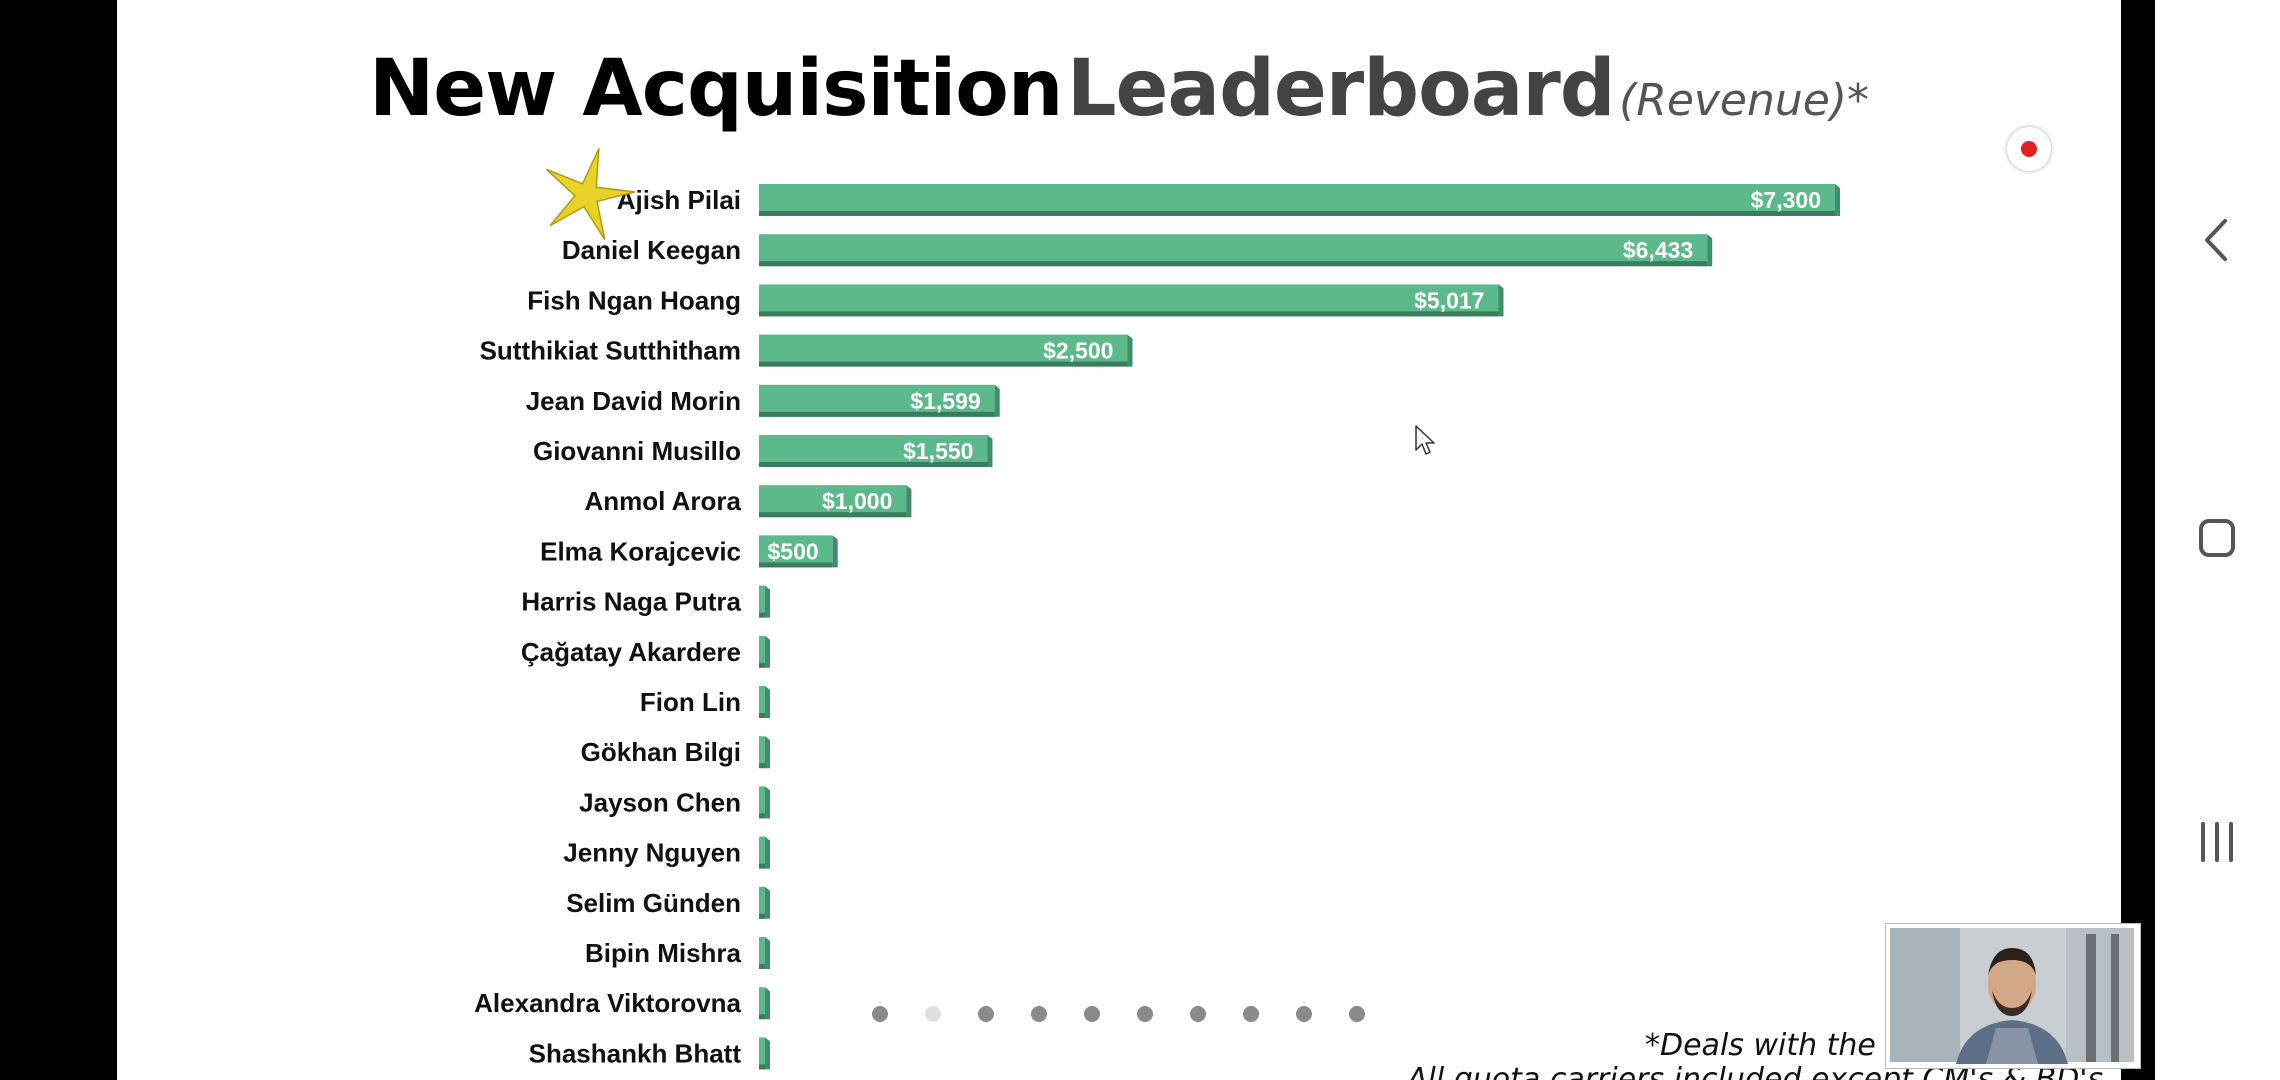 This screenshot has height=1080, width=2280. I want to click on record-indicator-icon, so click(2029, 149).